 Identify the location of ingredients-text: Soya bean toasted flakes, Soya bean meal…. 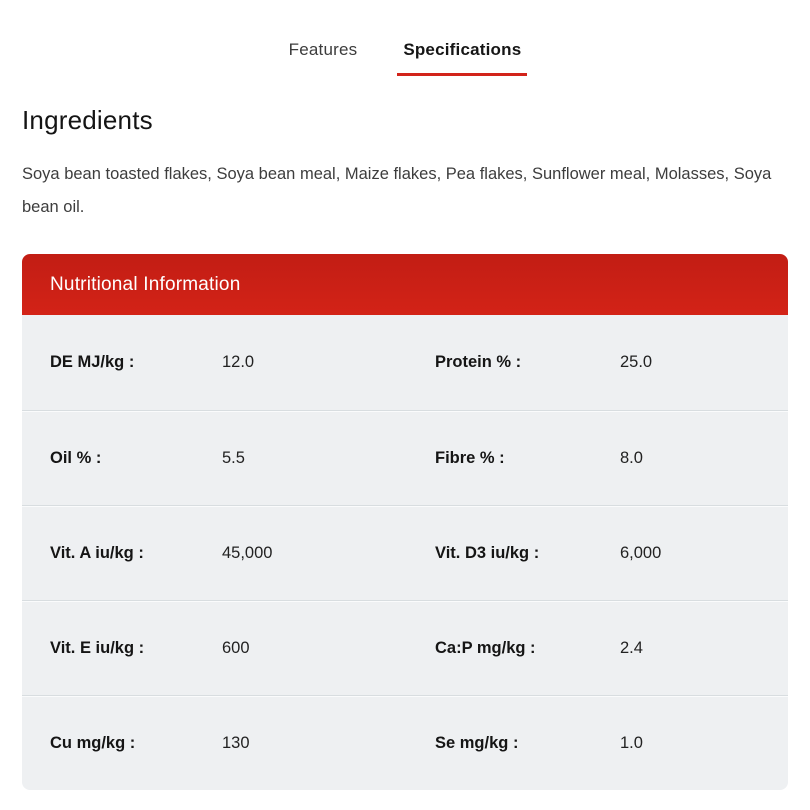
(397, 190).